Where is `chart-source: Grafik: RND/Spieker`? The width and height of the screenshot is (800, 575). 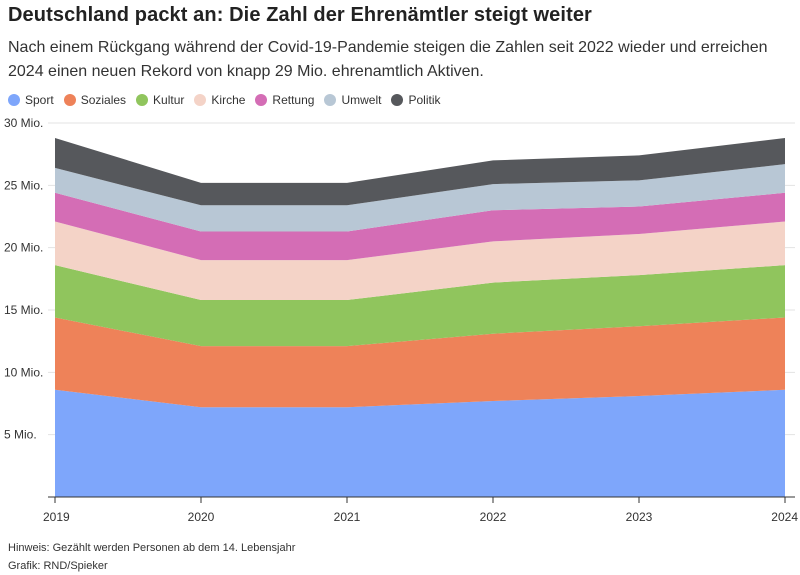 chart-source: Grafik: RND/Spieker is located at coordinates (58, 566).